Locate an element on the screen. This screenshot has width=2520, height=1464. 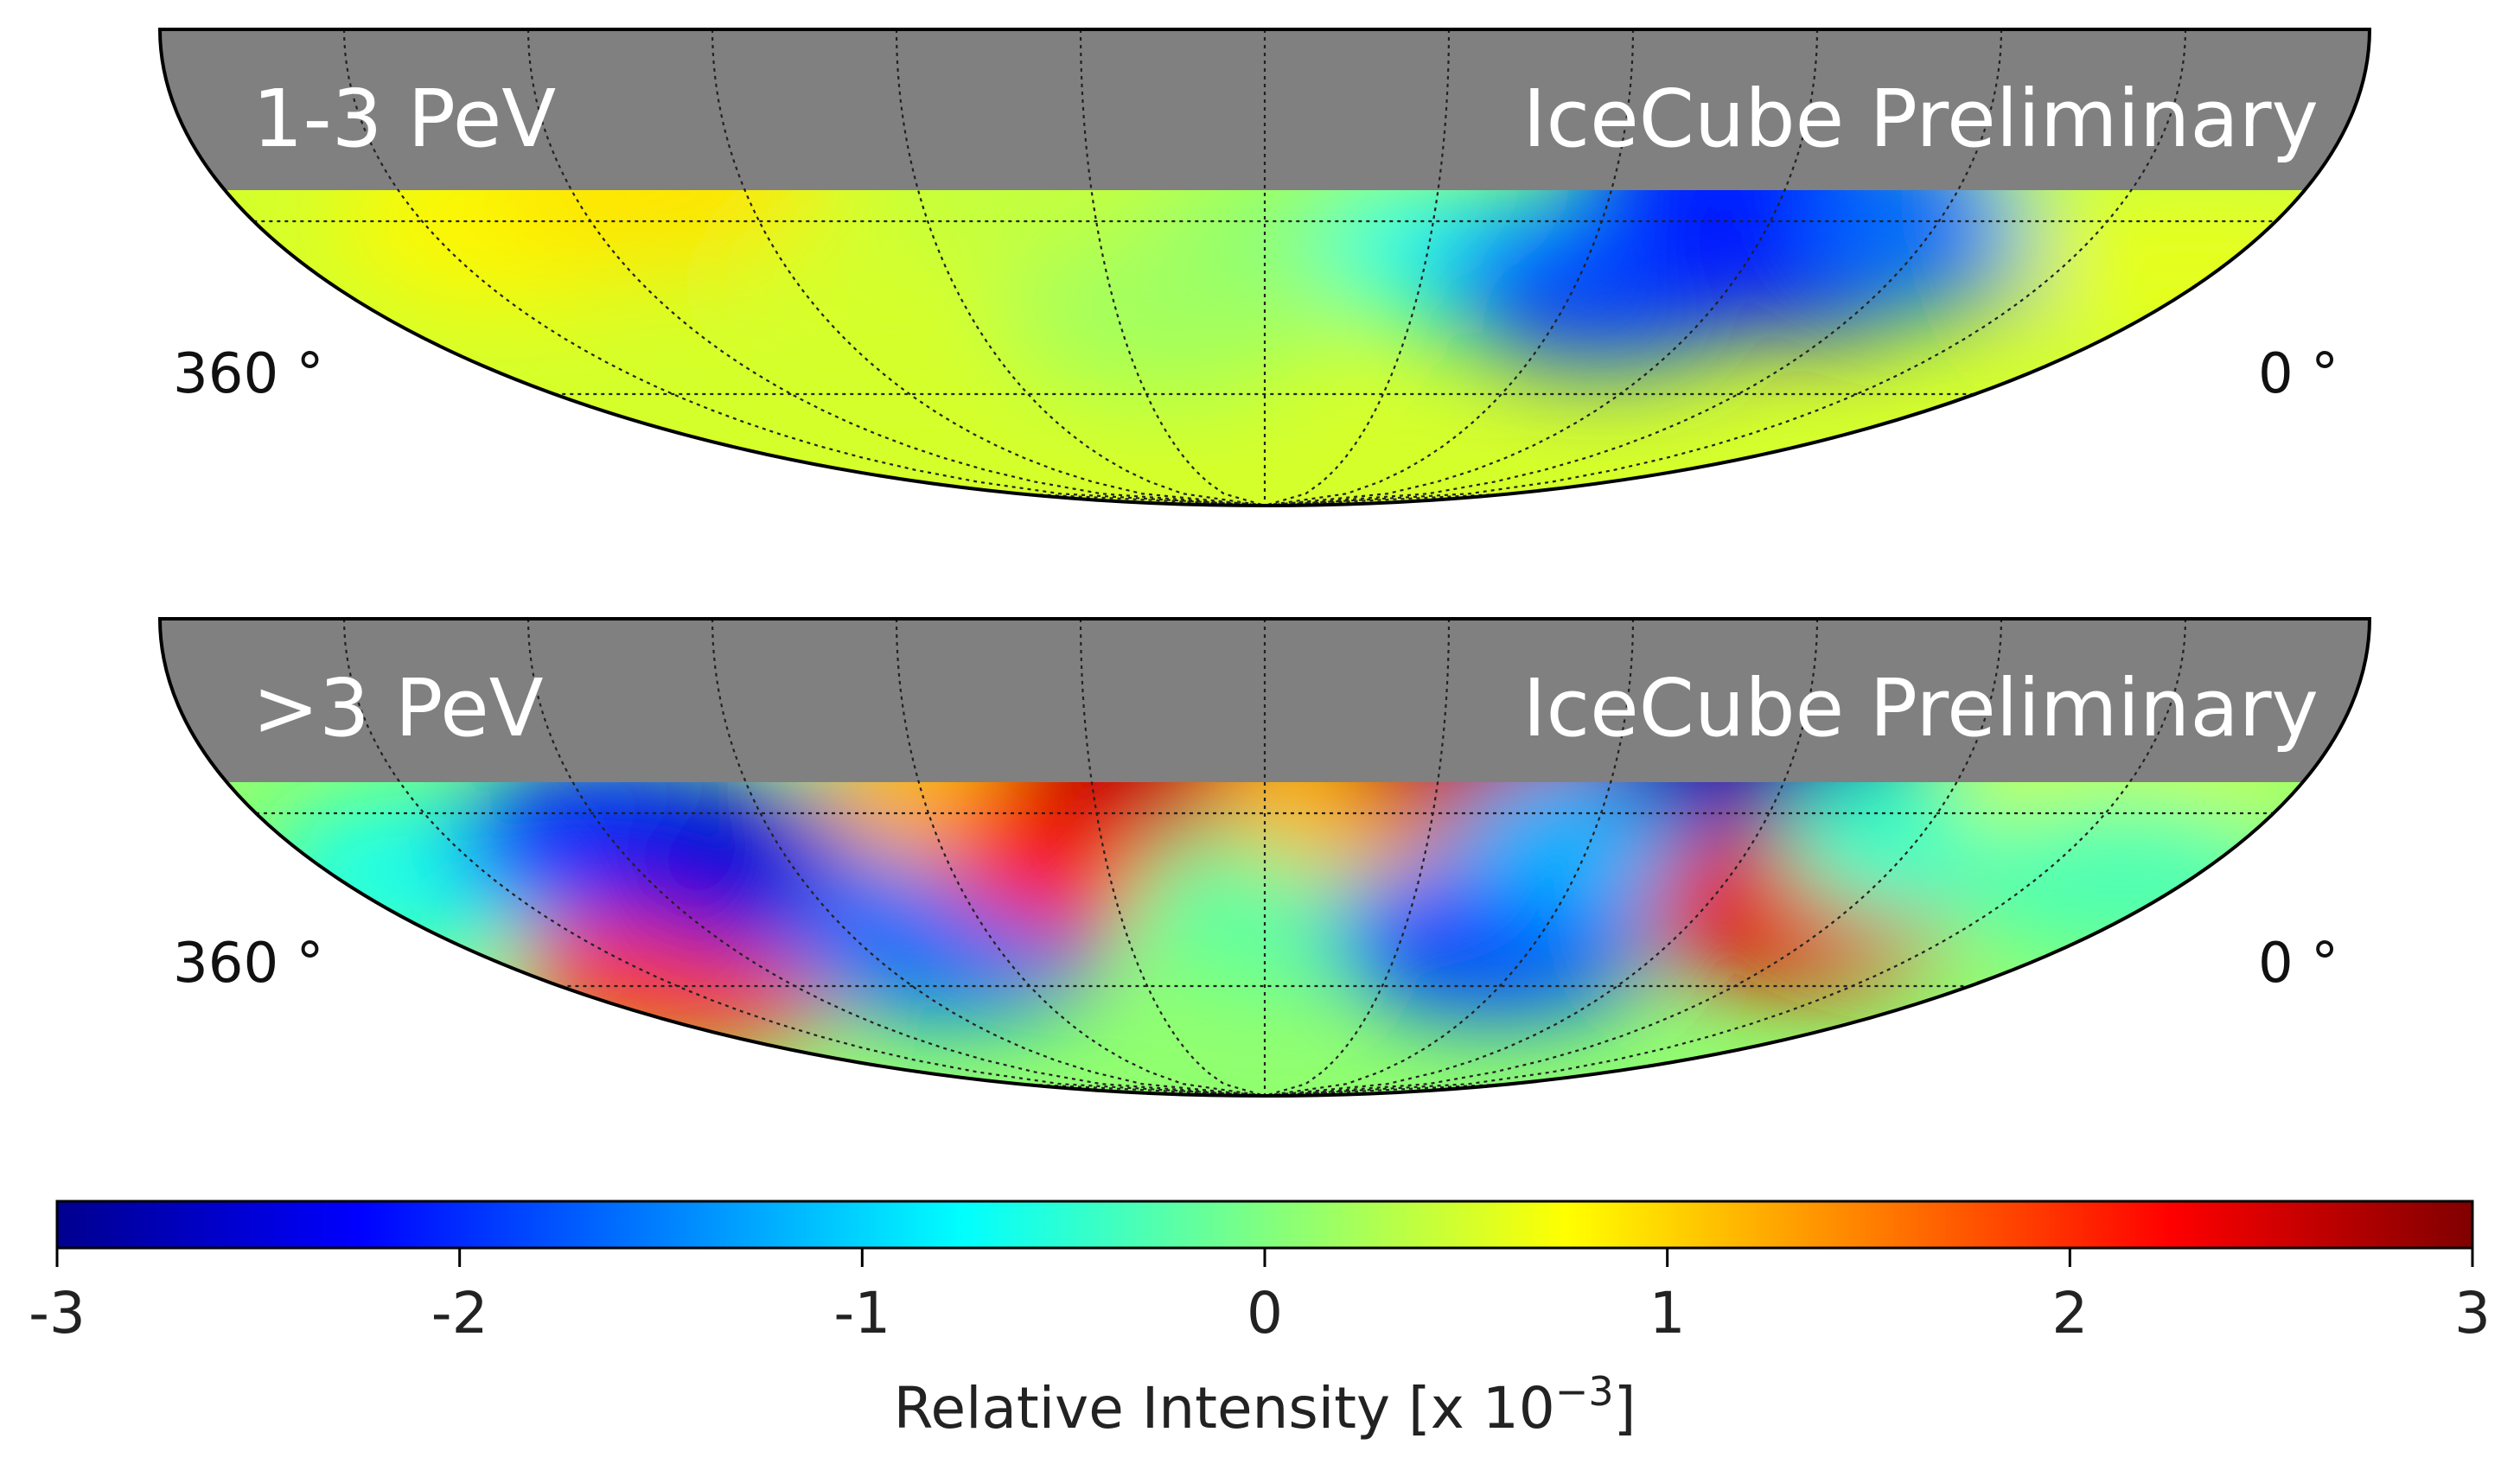
masked-sky-region is located at coordinates (1265, 700).